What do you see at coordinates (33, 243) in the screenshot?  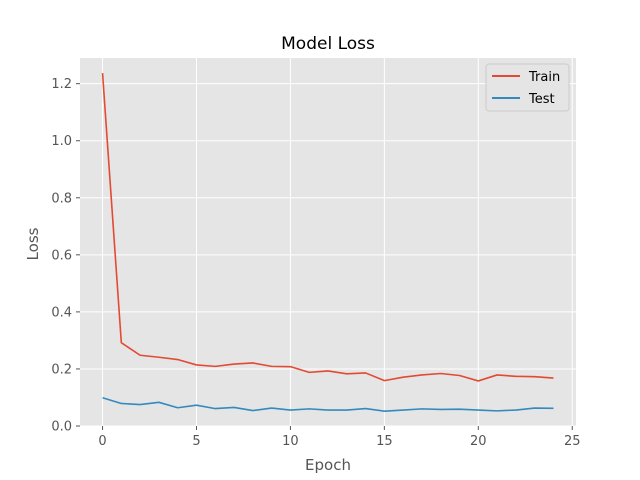 I see `y-axis-label: Loss` at bounding box center [33, 243].